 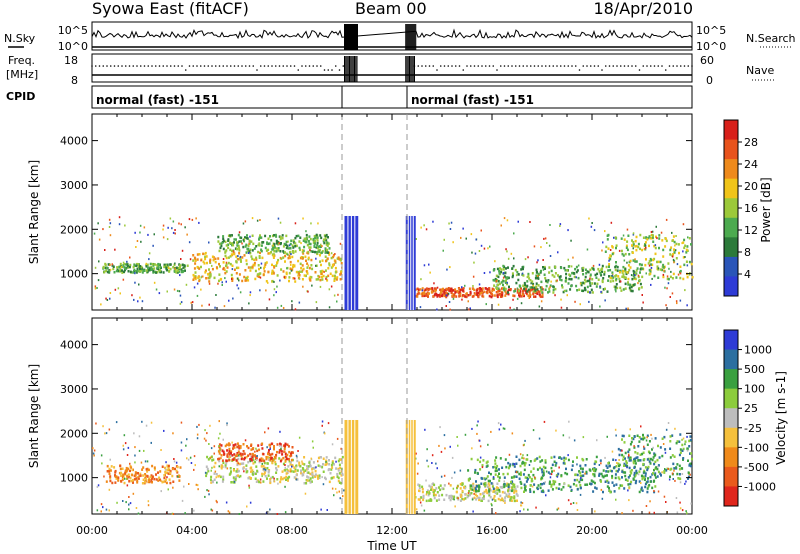 I want to click on colorbar-tick-label: -100, so click(x=756, y=447).